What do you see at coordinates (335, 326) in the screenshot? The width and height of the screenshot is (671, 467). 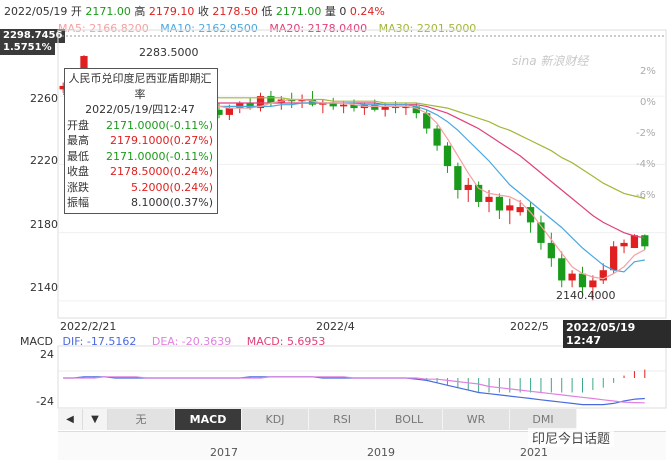 I see `x-tick: 2022/4` at bounding box center [335, 326].